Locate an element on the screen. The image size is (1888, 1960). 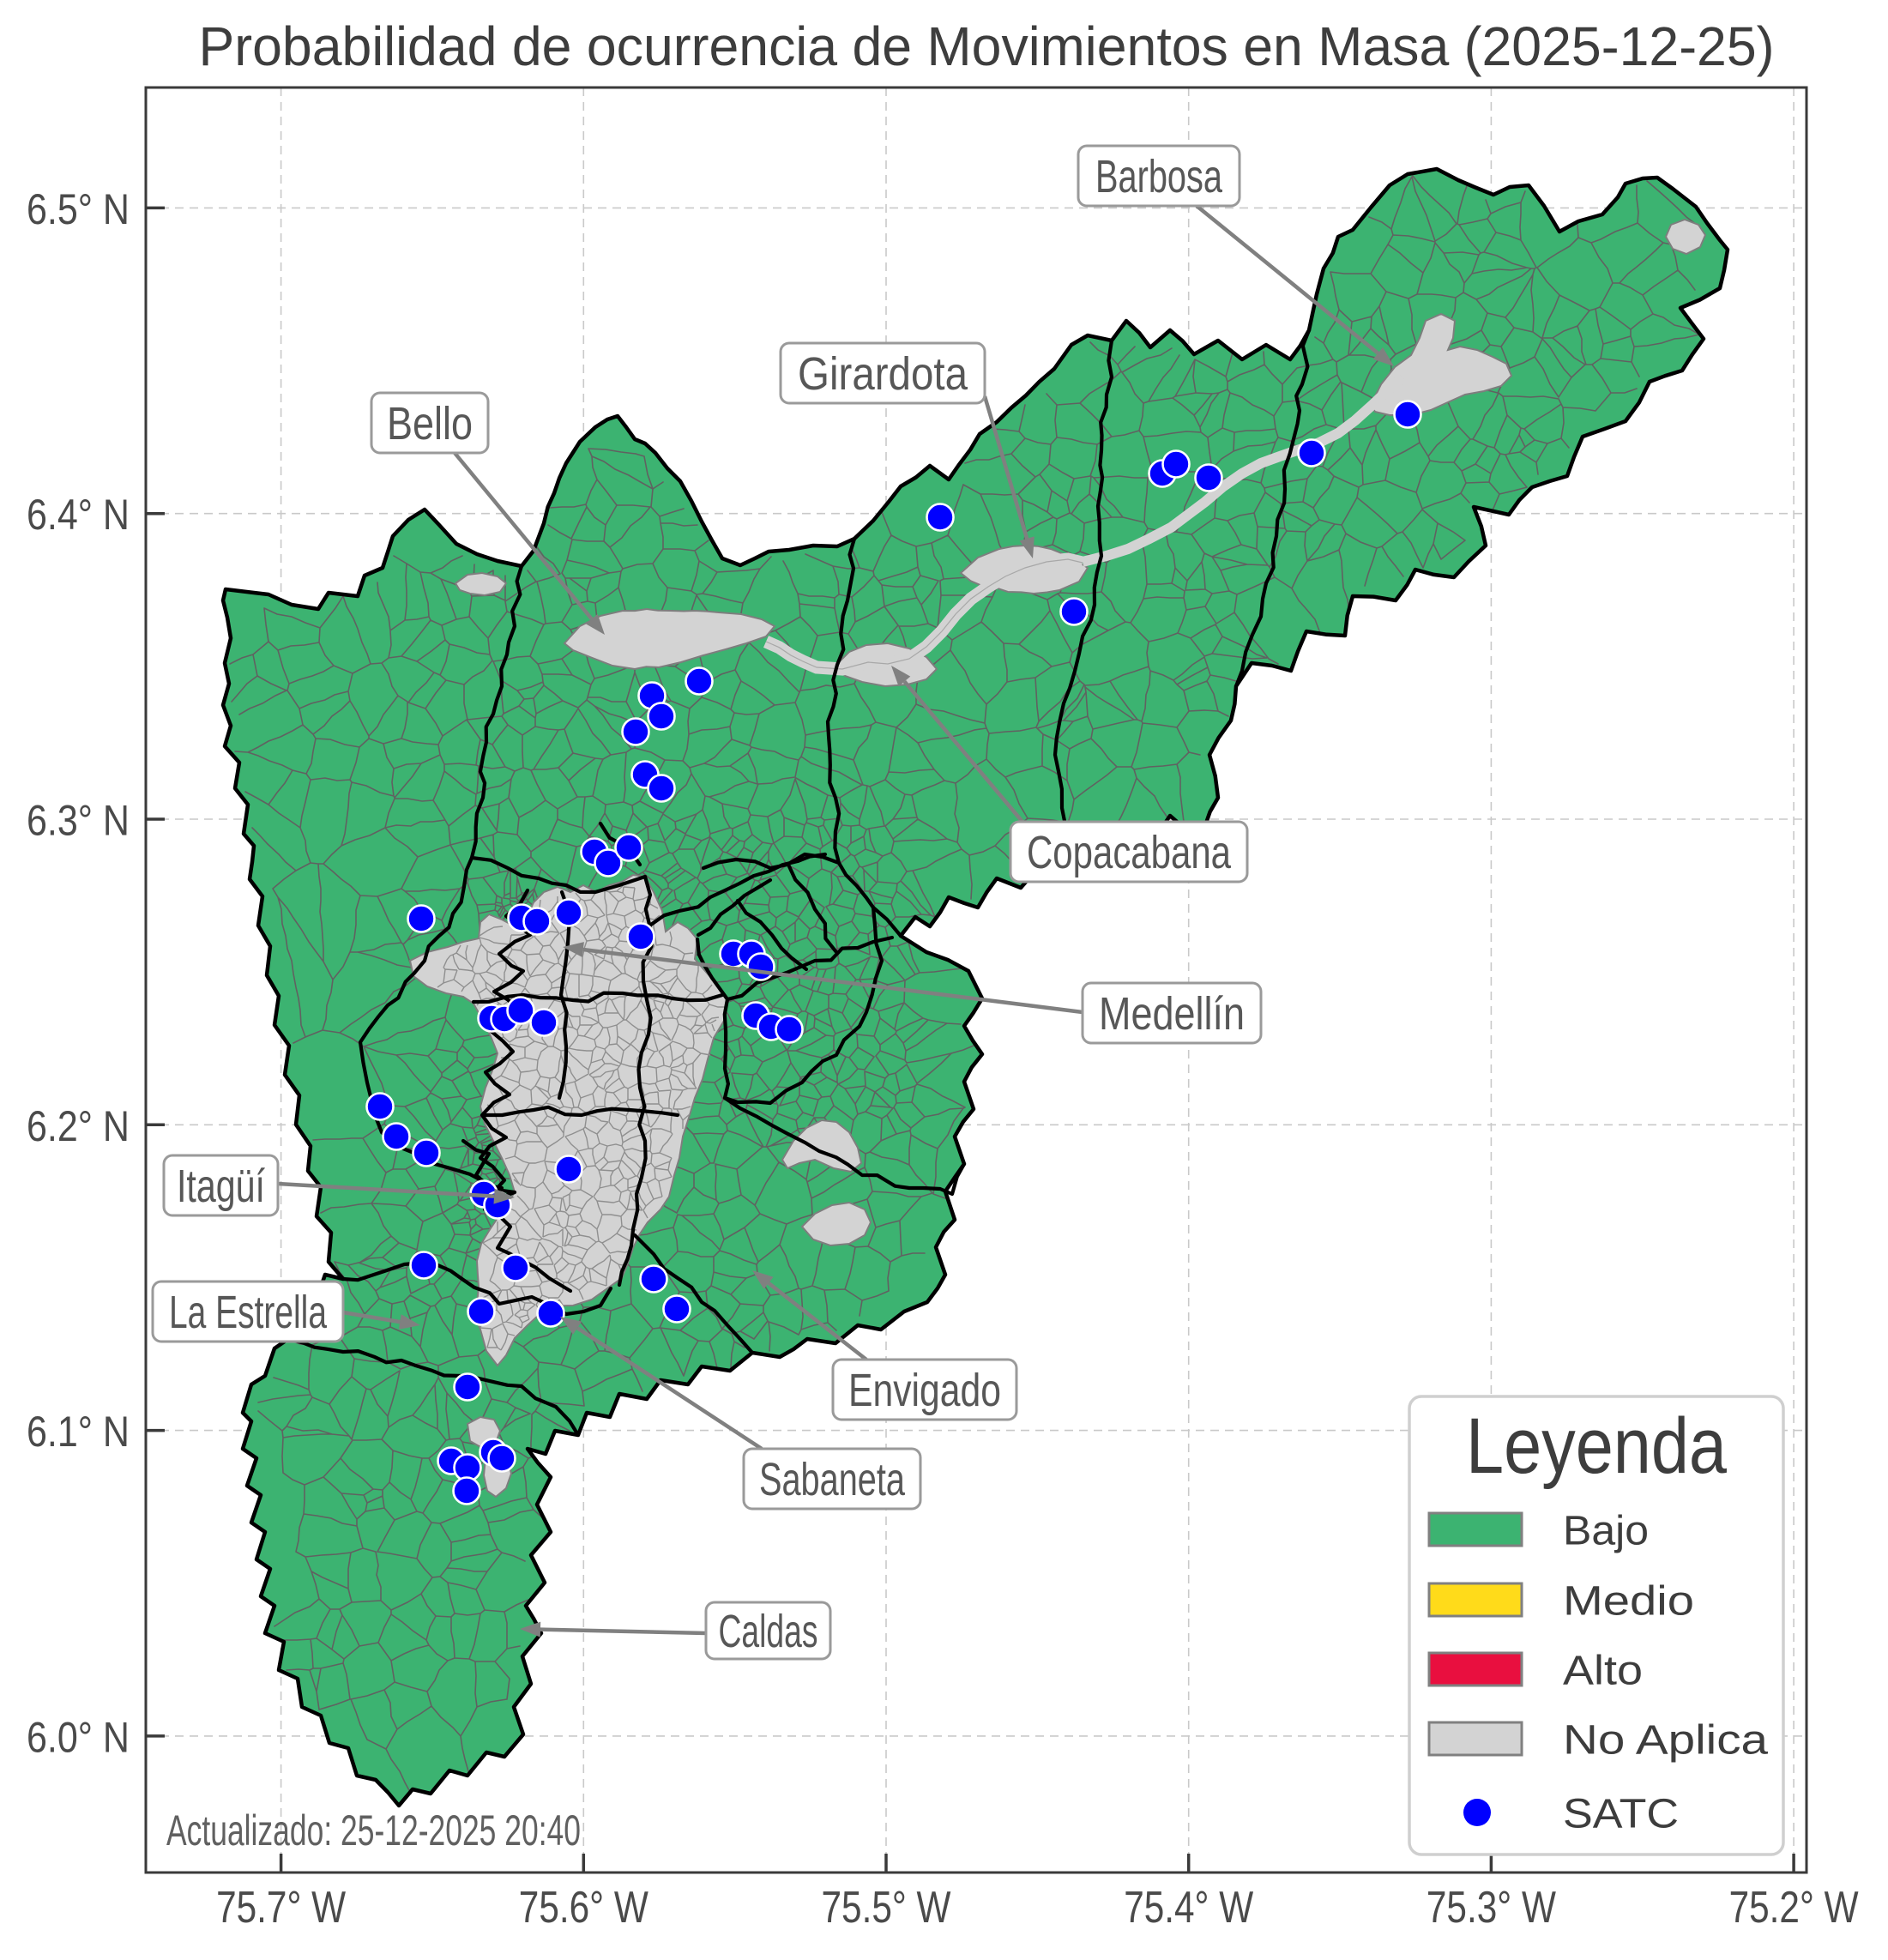
svg-text: SATC is located at coordinates (1621, 1815).